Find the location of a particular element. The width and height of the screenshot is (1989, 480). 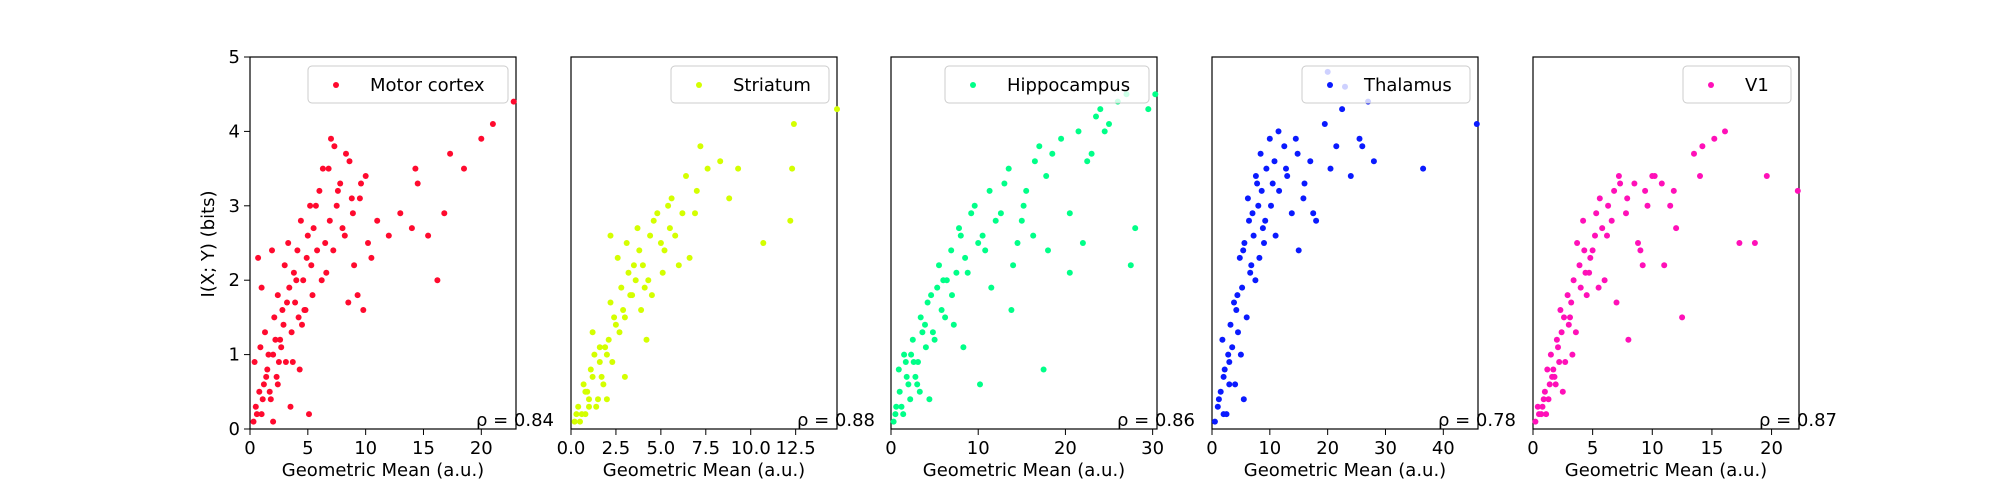

x-tick-label: 30 is located at coordinates (1385, 448).